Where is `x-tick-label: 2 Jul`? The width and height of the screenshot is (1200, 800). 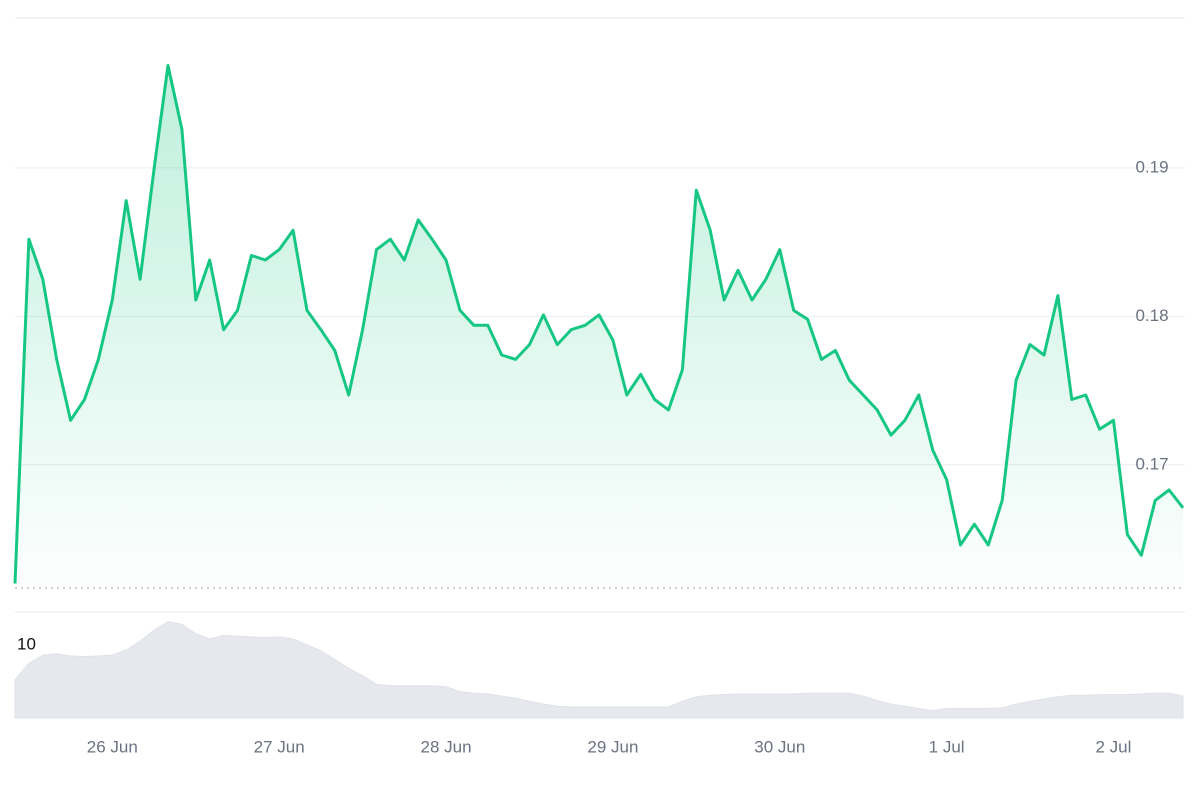
x-tick-label: 2 Jul is located at coordinates (1114, 746).